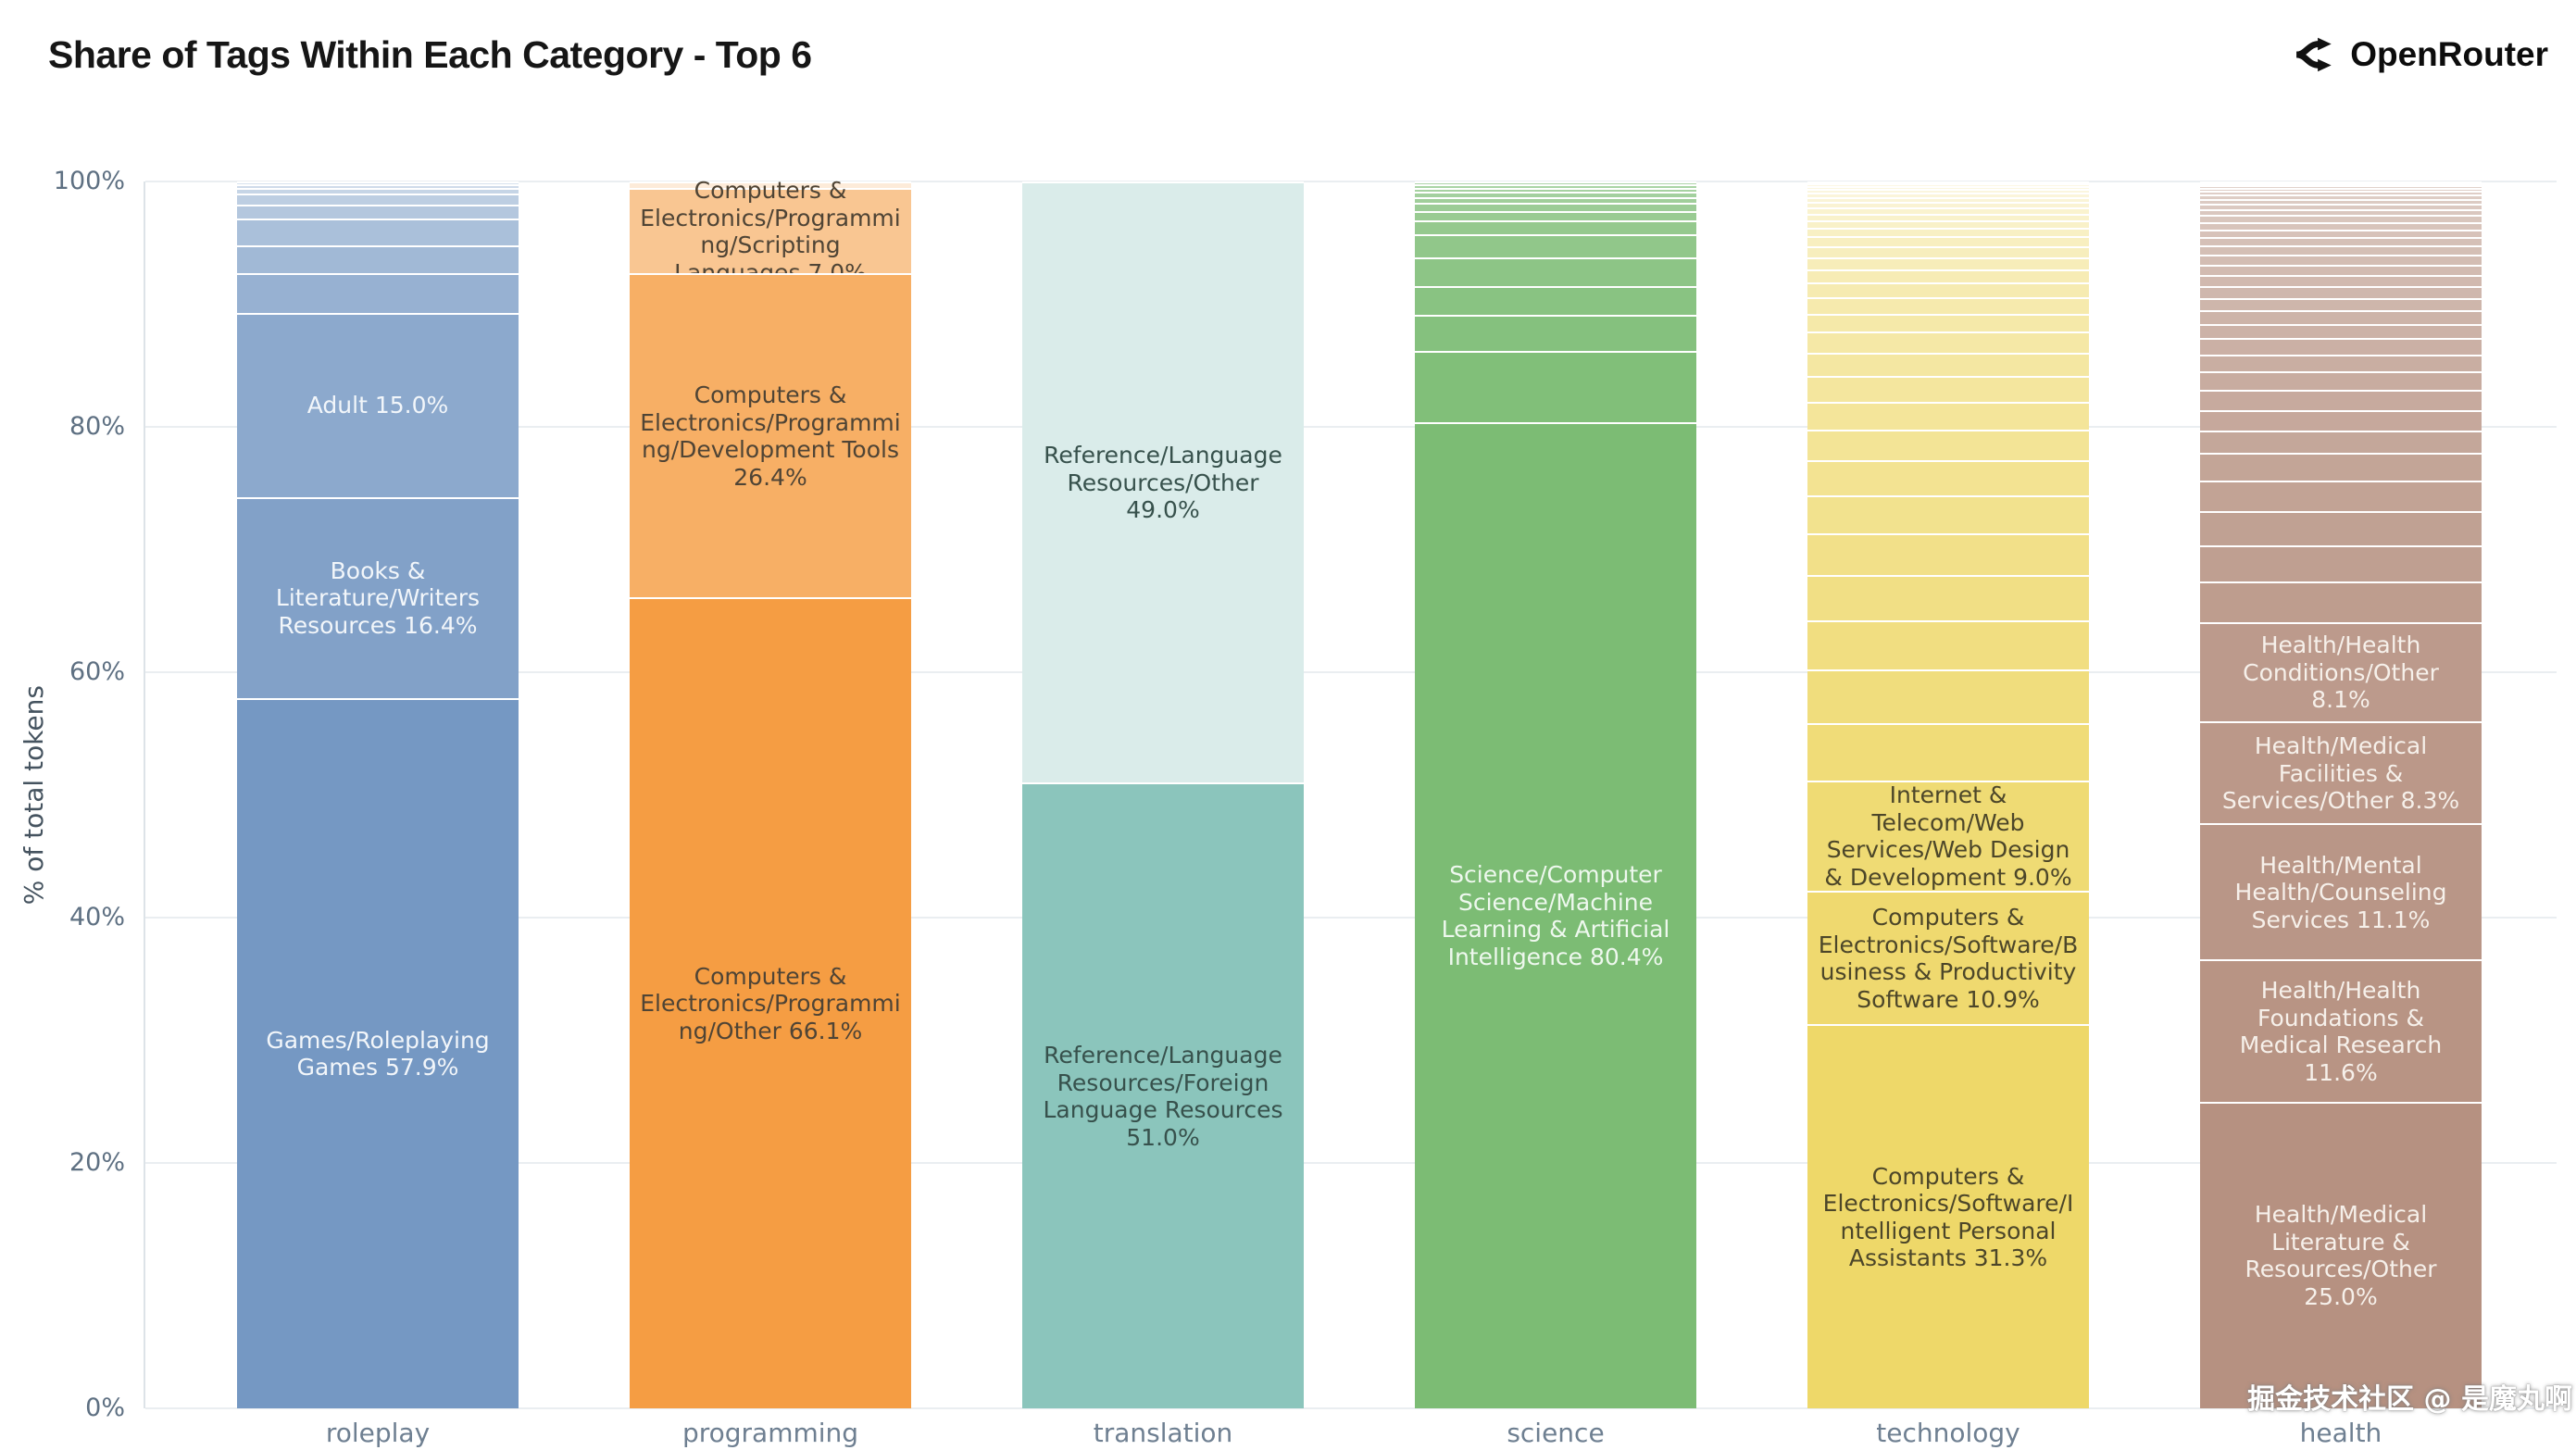 Image resolution: width=2576 pixels, height=1450 pixels. What do you see at coordinates (2420, 55) in the screenshot?
I see `openrouter-brand: OpenRouter` at bounding box center [2420, 55].